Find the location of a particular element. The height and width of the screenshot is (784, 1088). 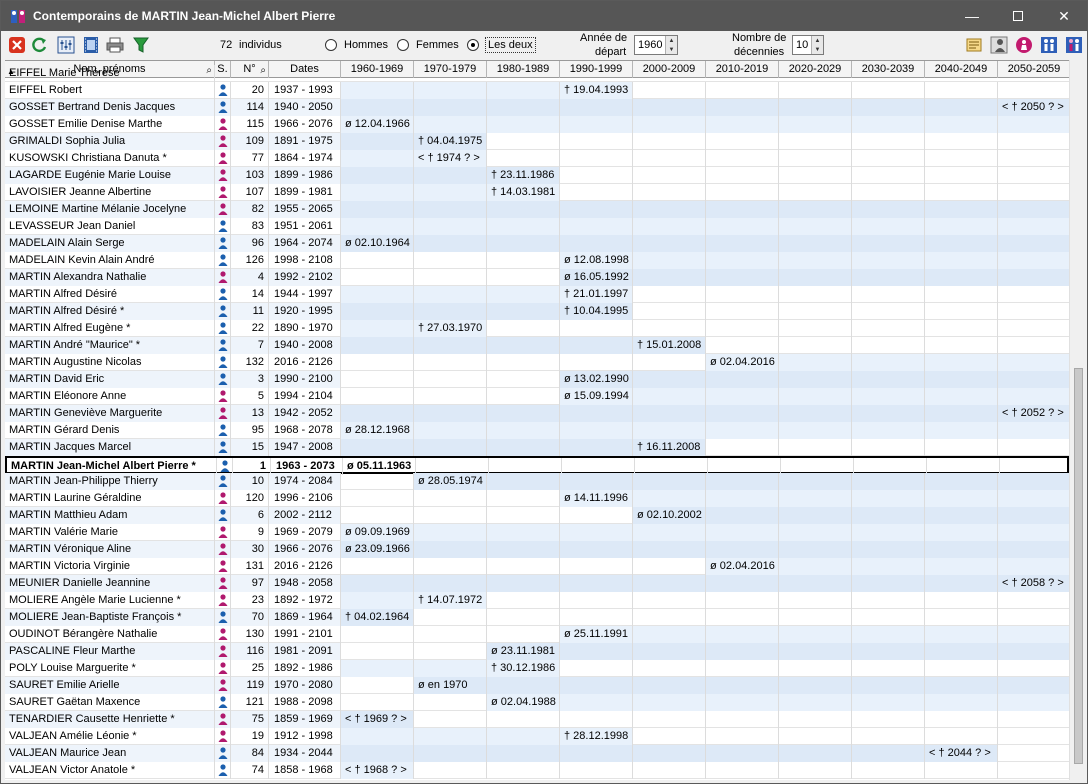

row-dates: 2016 - 2126 is located at coordinates (305, 566).